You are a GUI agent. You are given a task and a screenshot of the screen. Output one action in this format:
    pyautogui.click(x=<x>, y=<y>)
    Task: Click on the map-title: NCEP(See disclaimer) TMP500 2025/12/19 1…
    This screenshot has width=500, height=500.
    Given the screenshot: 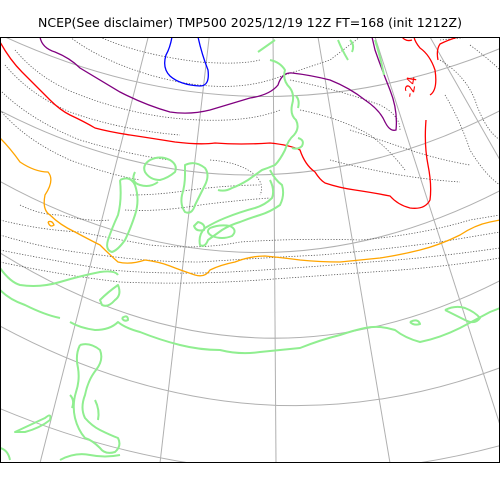 What is the action you would take?
    pyautogui.click(x=250, y=22)
    